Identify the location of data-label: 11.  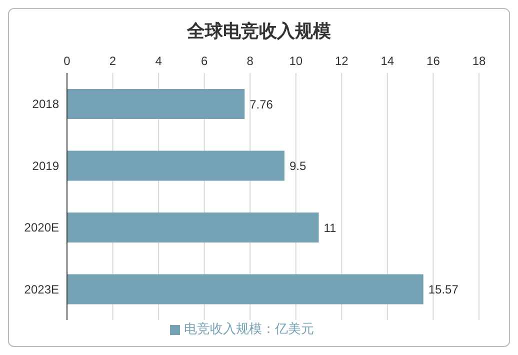
(330, 227).